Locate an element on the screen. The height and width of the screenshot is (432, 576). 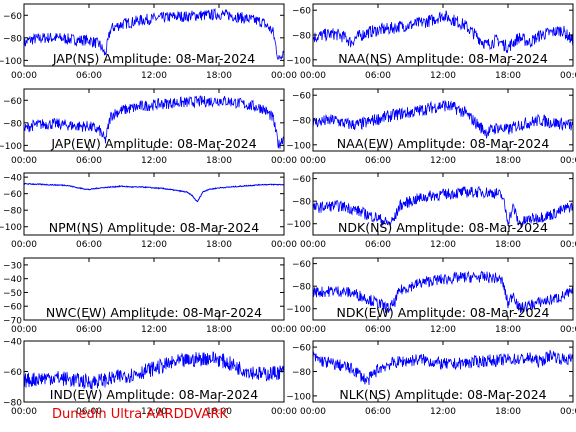
chart-title: NAA(EW) Amplitude: 08-Mar-2024 is located at coordinates (443, 143).